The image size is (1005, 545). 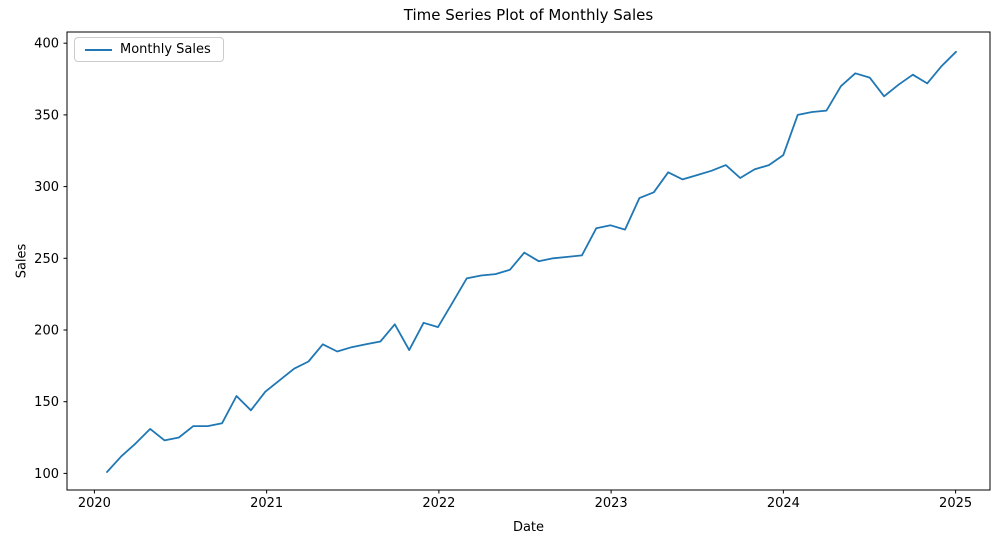 I want to click on x-tick-label: 2021, so click(x=266, y=503).